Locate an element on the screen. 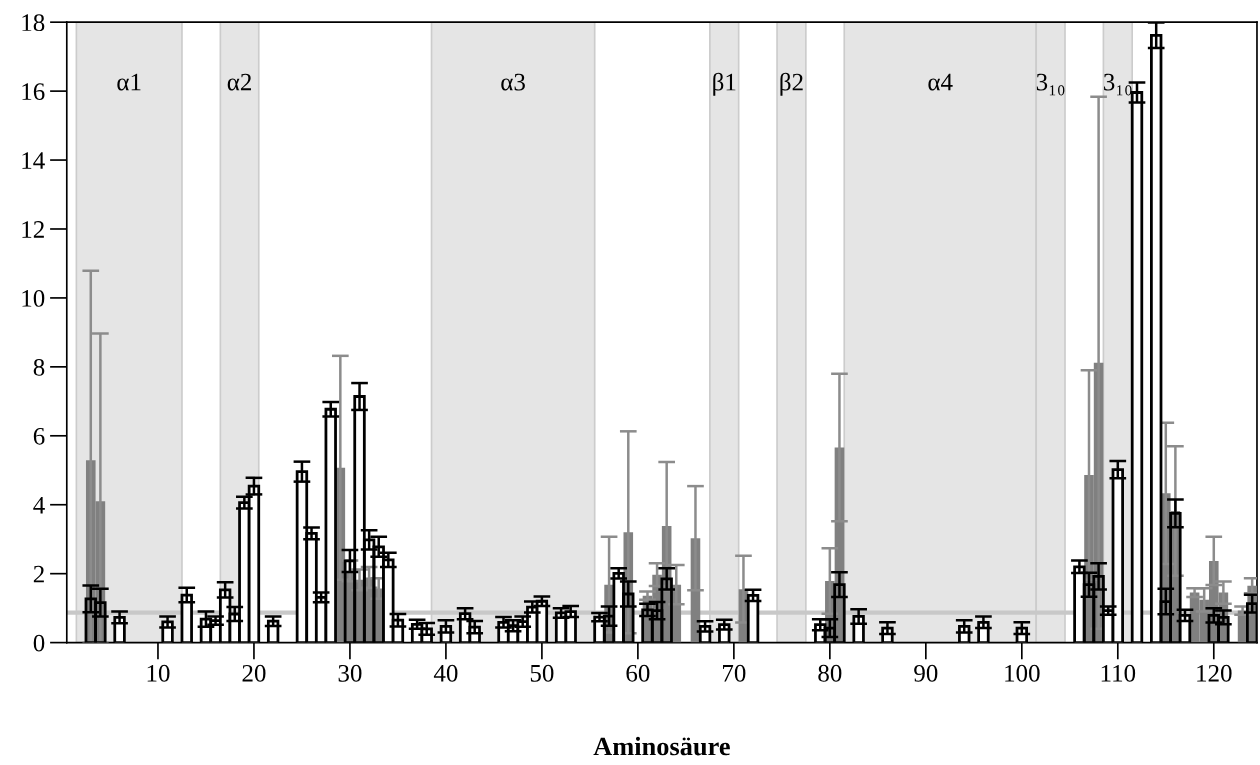 This screenshot has height=765, width=1260. y-tick-label: 8 is located at coordinates (39, 367).